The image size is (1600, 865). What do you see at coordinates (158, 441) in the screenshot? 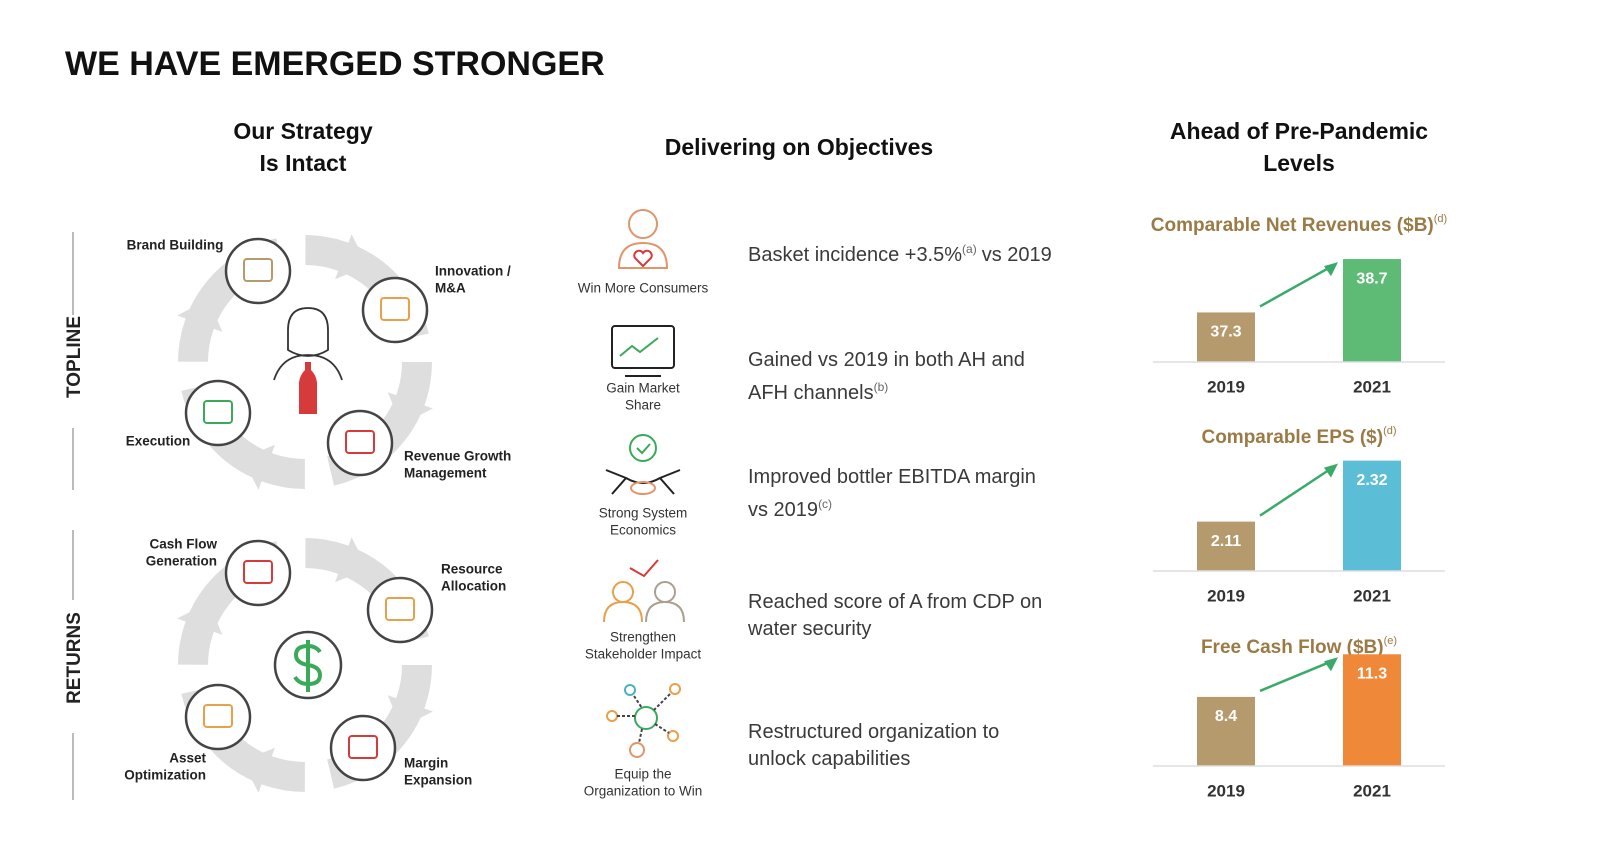
I see `strategy-label: Execution` at bounding box center [158, 441].